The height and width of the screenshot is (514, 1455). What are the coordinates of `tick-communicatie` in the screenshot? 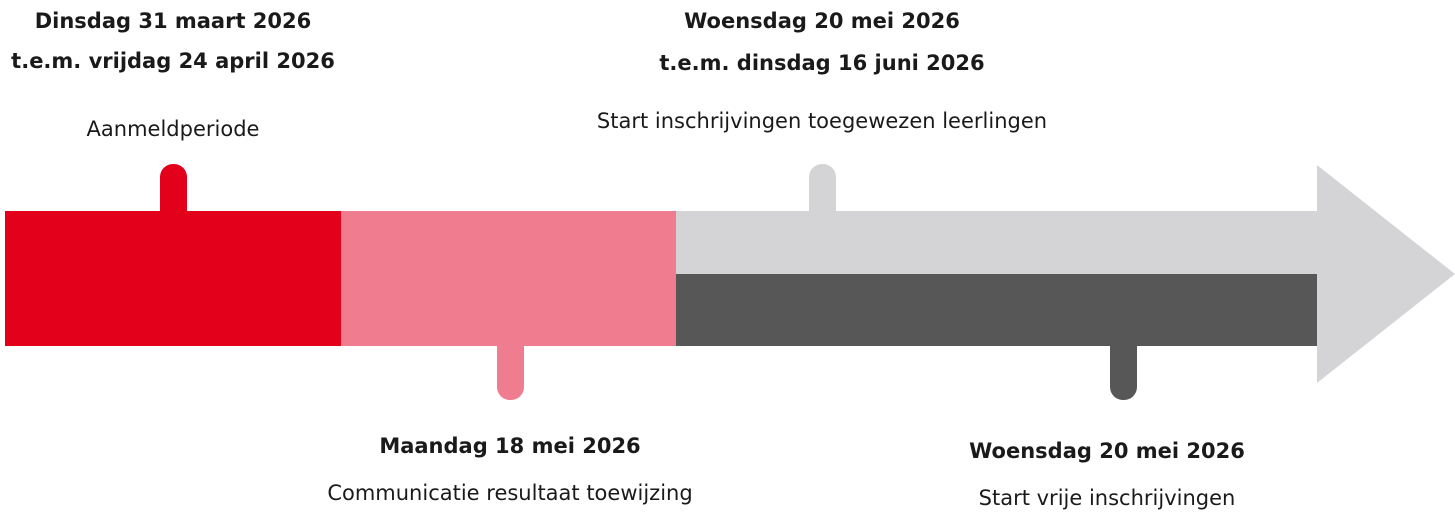 It's located at (510, 365).